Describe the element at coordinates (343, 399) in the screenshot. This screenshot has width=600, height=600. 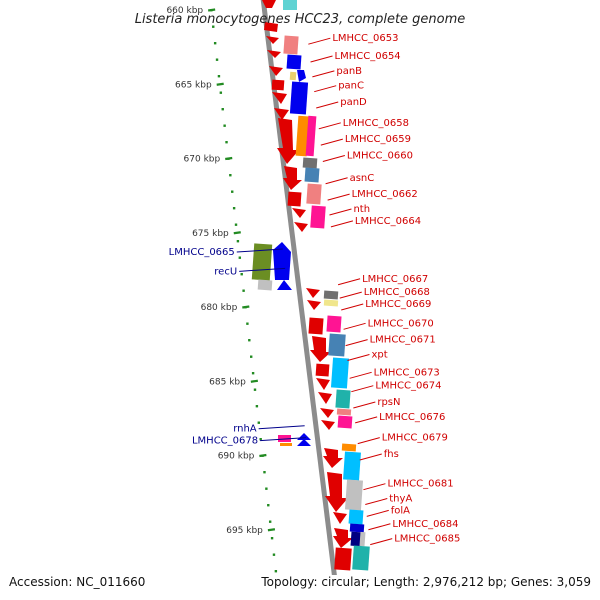
I see `gene-block-teal` at that location.